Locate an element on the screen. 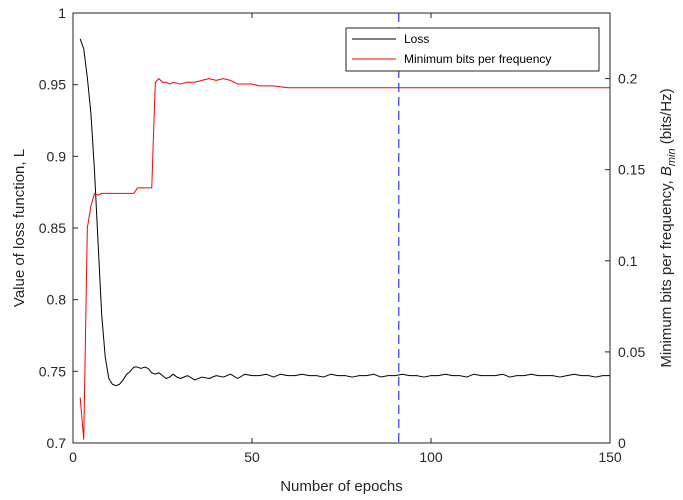  y-right-tick-label: 0.15 is located at coordinates (631, 170).